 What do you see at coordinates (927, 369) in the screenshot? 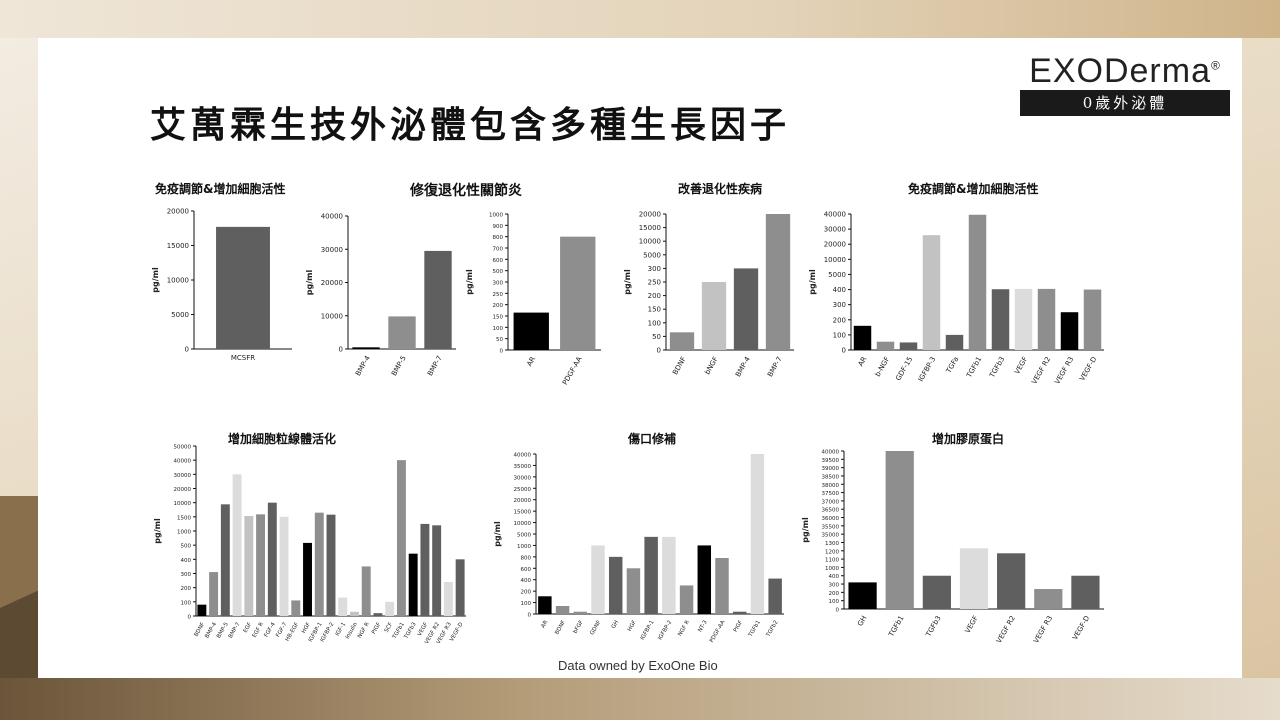
I see `x-tick-label: IGFBP-3` at bounding box center [927, 369].